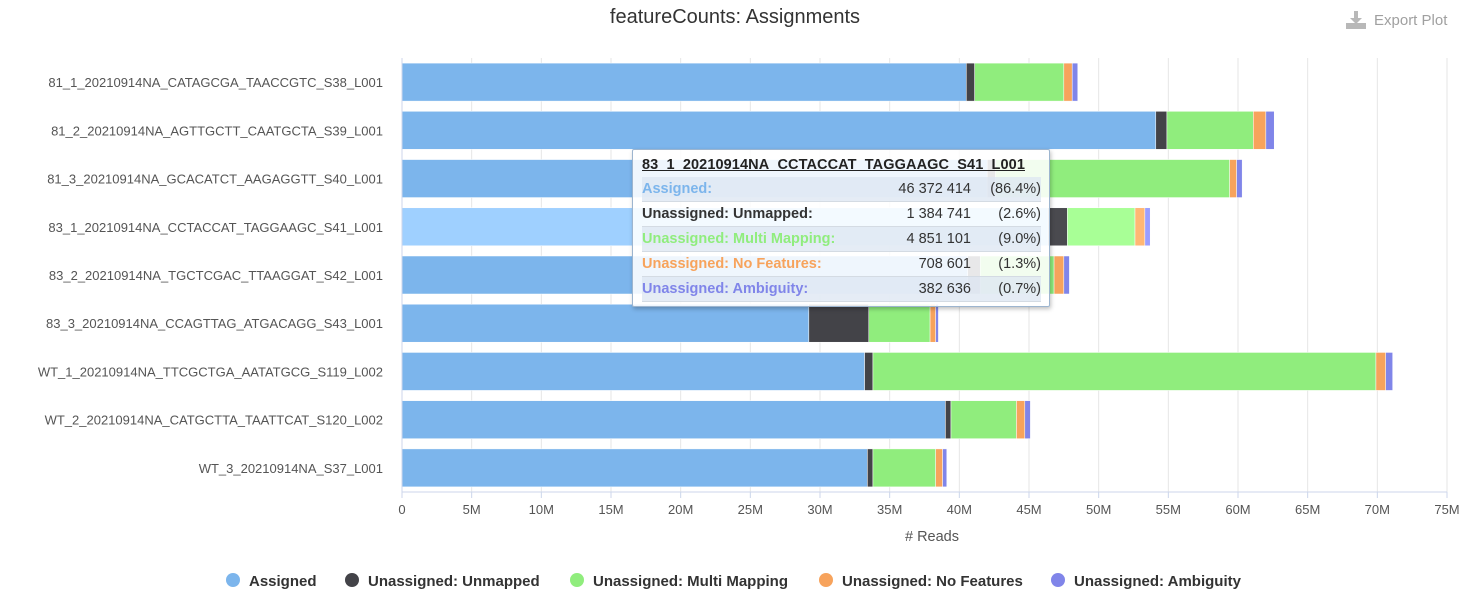  What do you see at coordinates (932, 581) in the screenshot?
I see `legend-label: Unassigned: No Features` at bounding box center [932, 581].